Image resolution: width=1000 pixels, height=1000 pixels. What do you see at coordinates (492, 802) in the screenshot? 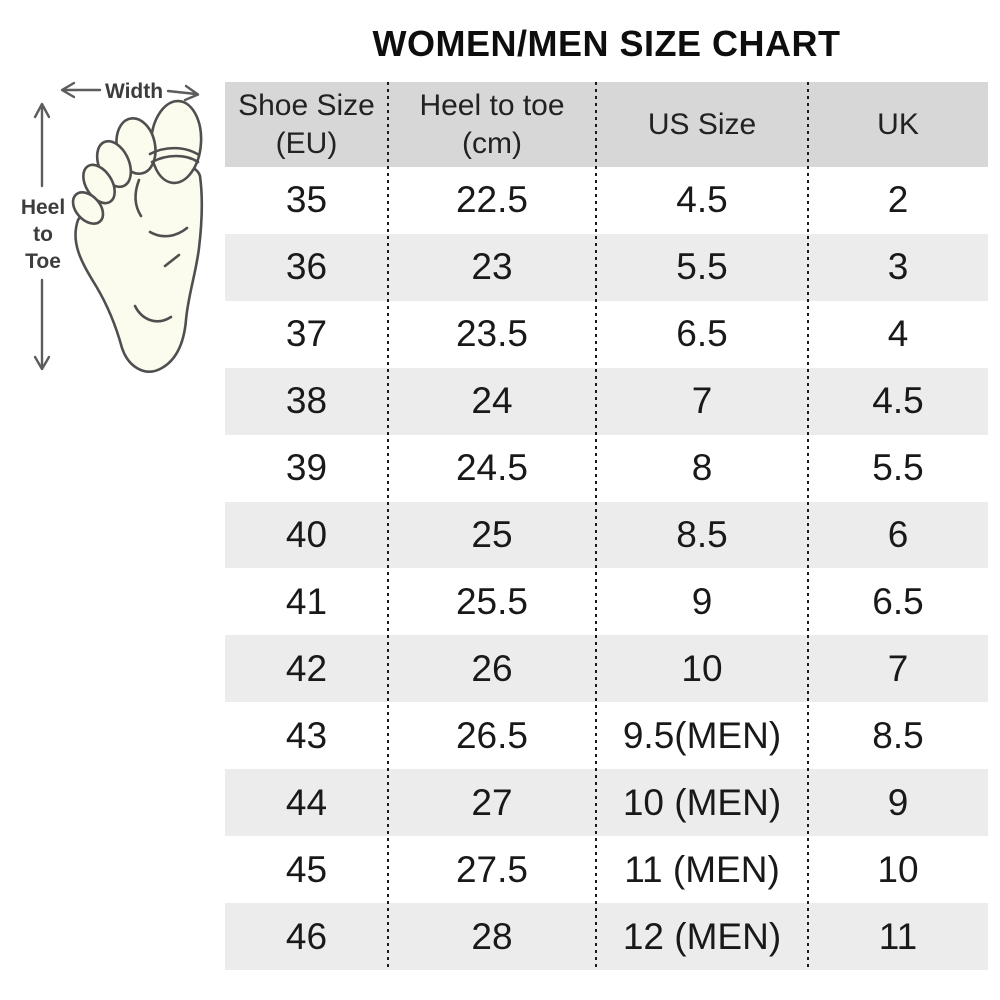
I see `table-cell: 27` at bounding box center [492, 802].